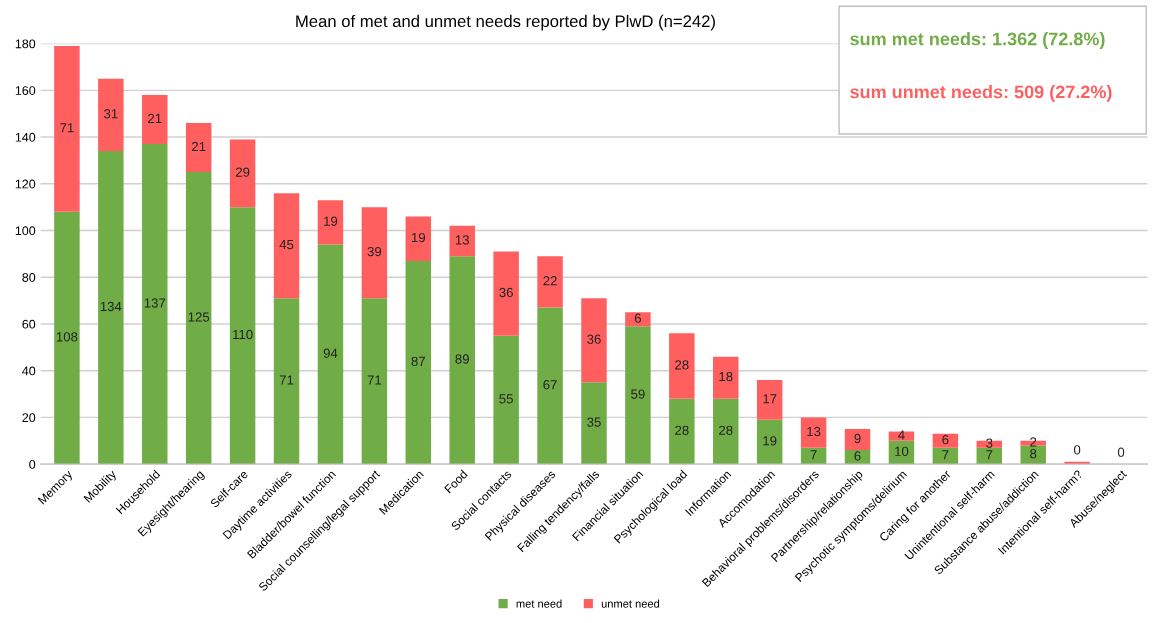 This screenshot has width=1159, height=623. I want to click on data-label: 29, so click(242, 172).